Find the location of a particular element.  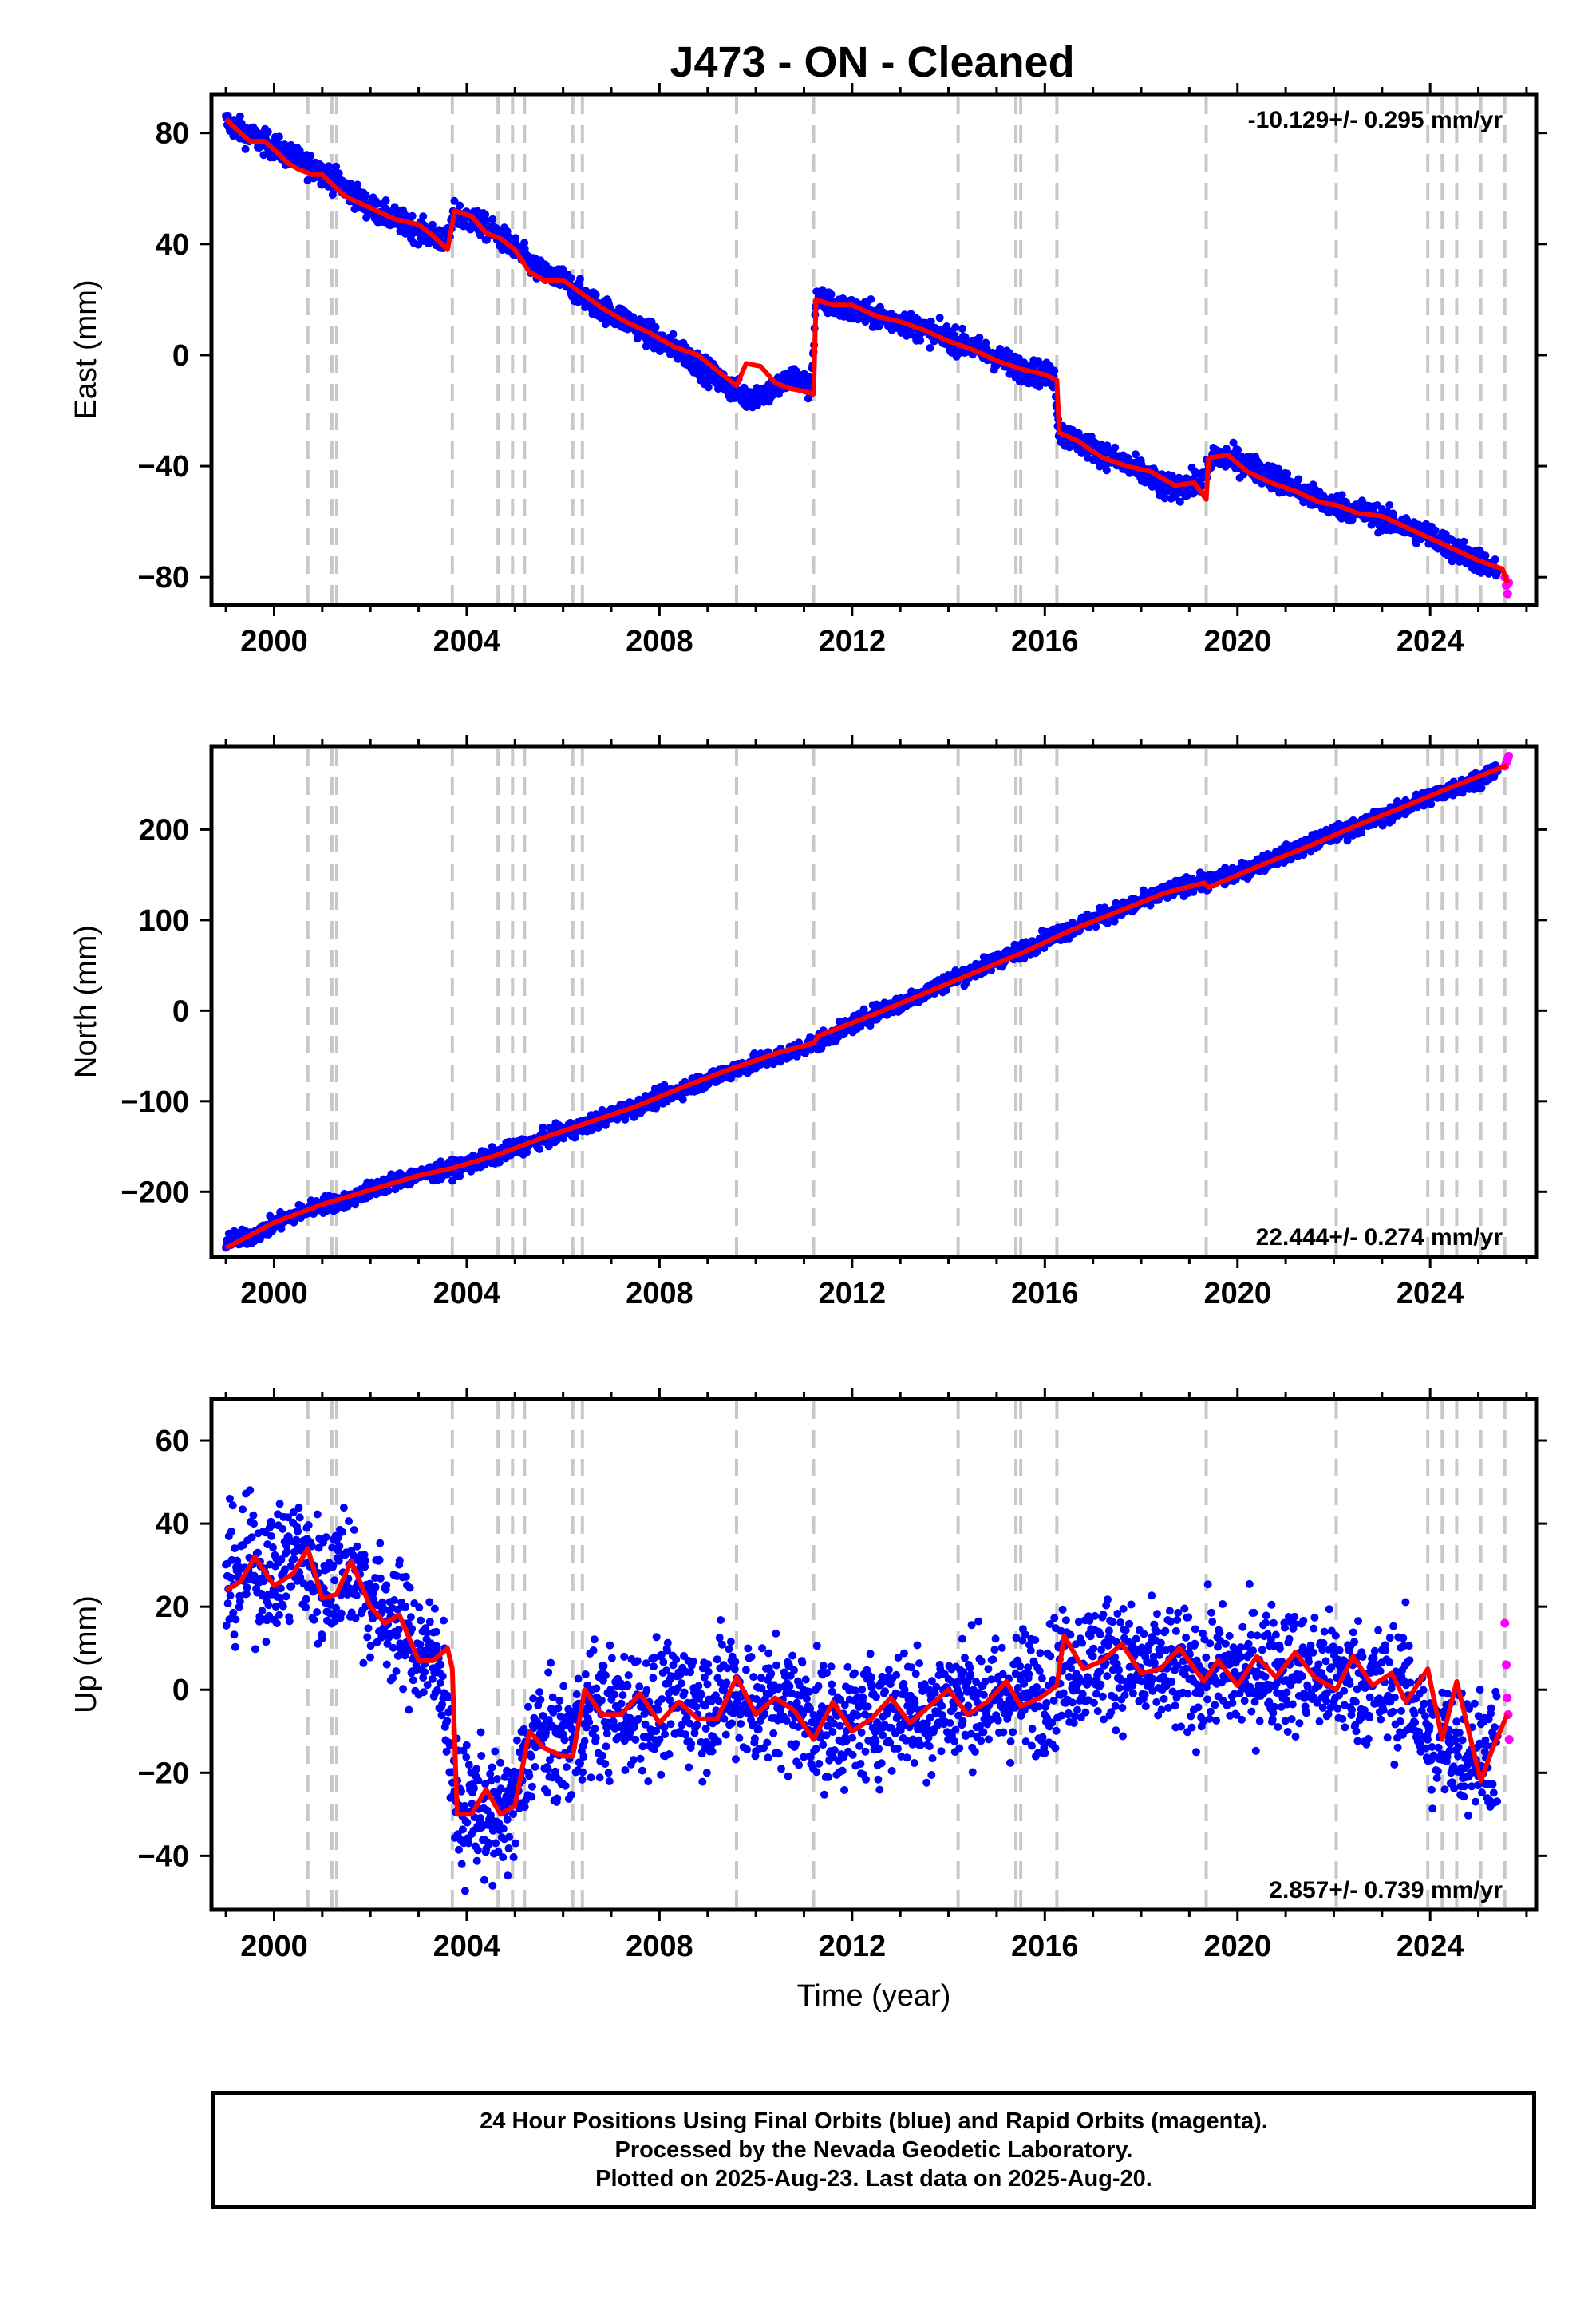

chart-title: J473 - ON - Cleaned is located at coordinates (872, 62).